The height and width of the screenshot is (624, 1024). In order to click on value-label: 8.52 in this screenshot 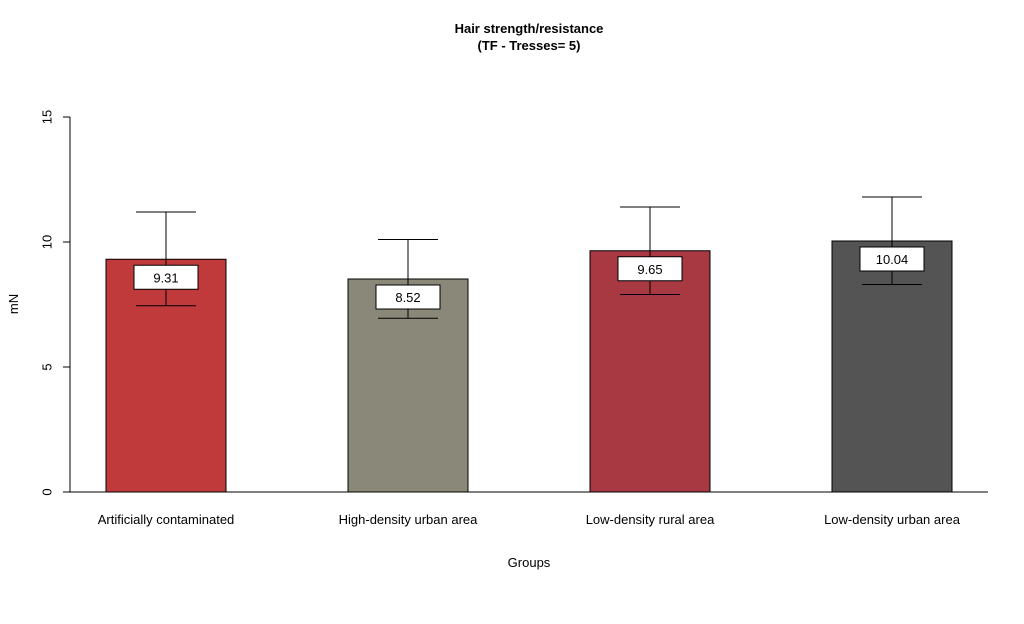, I will do `click(407, 297)`.